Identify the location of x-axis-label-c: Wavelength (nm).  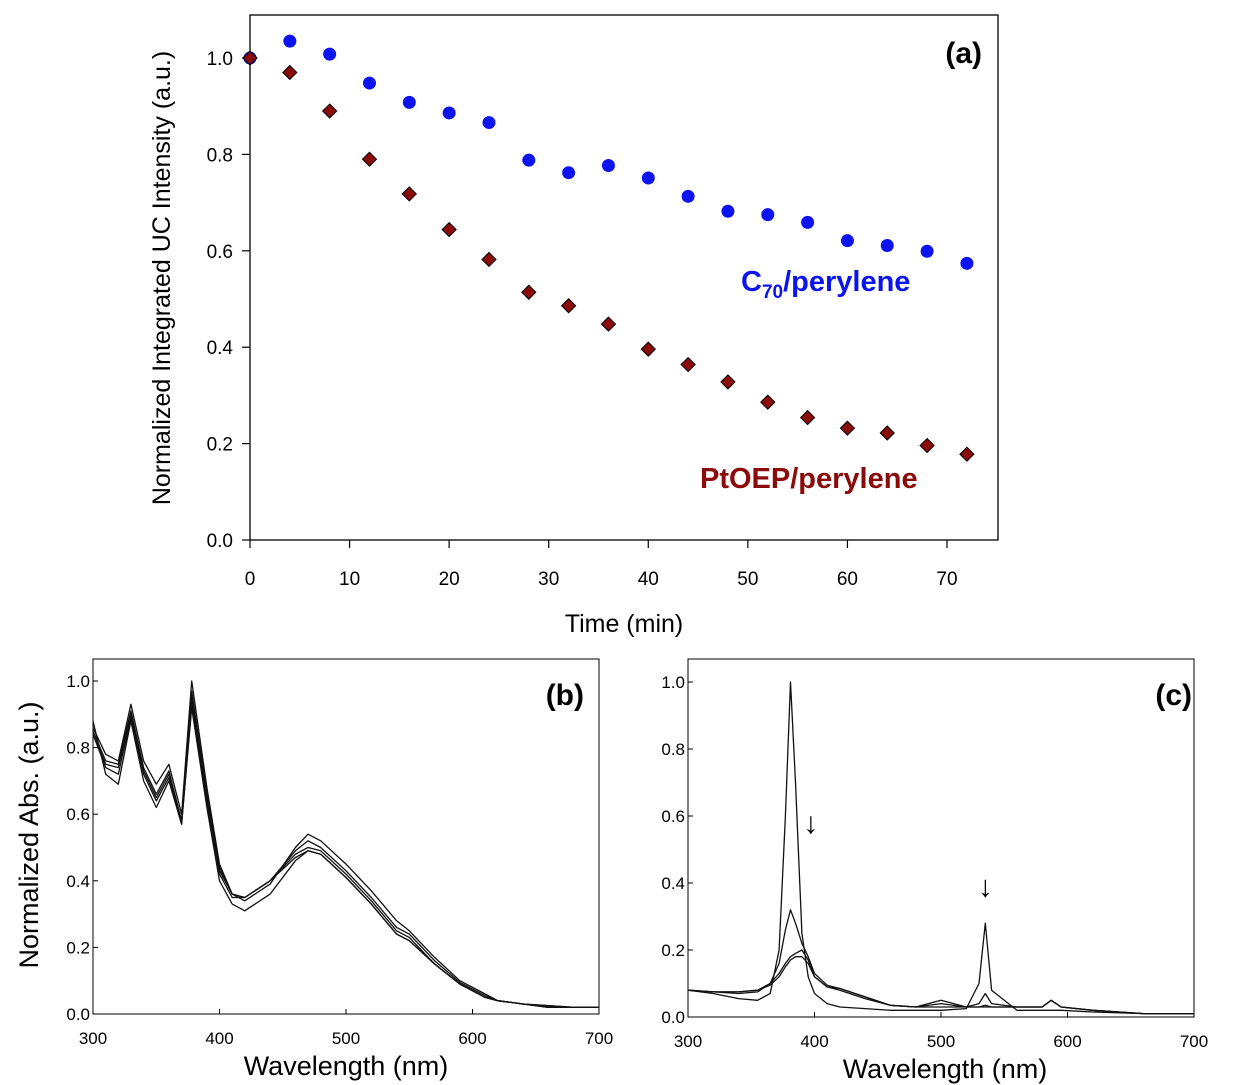
(945, 1069).